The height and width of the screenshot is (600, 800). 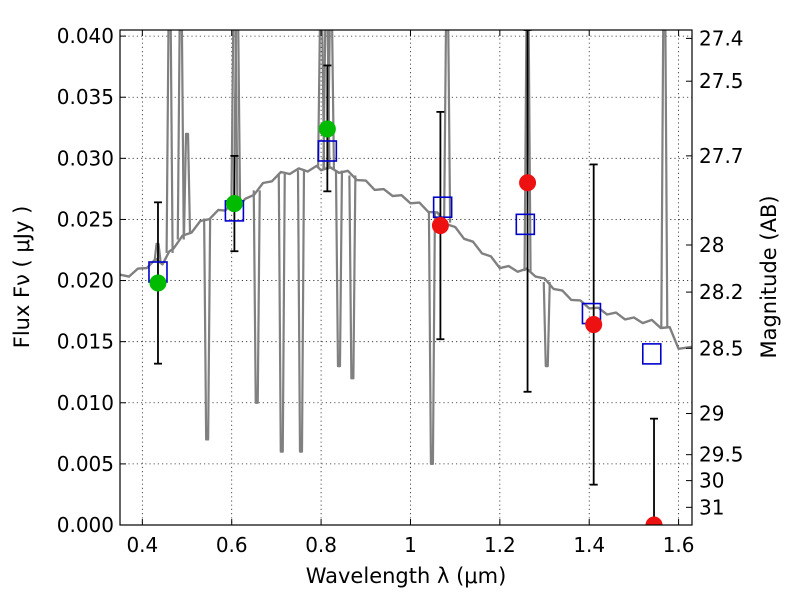 I want to click on right-tick-label: 29.5, so click(x=721, y=455).